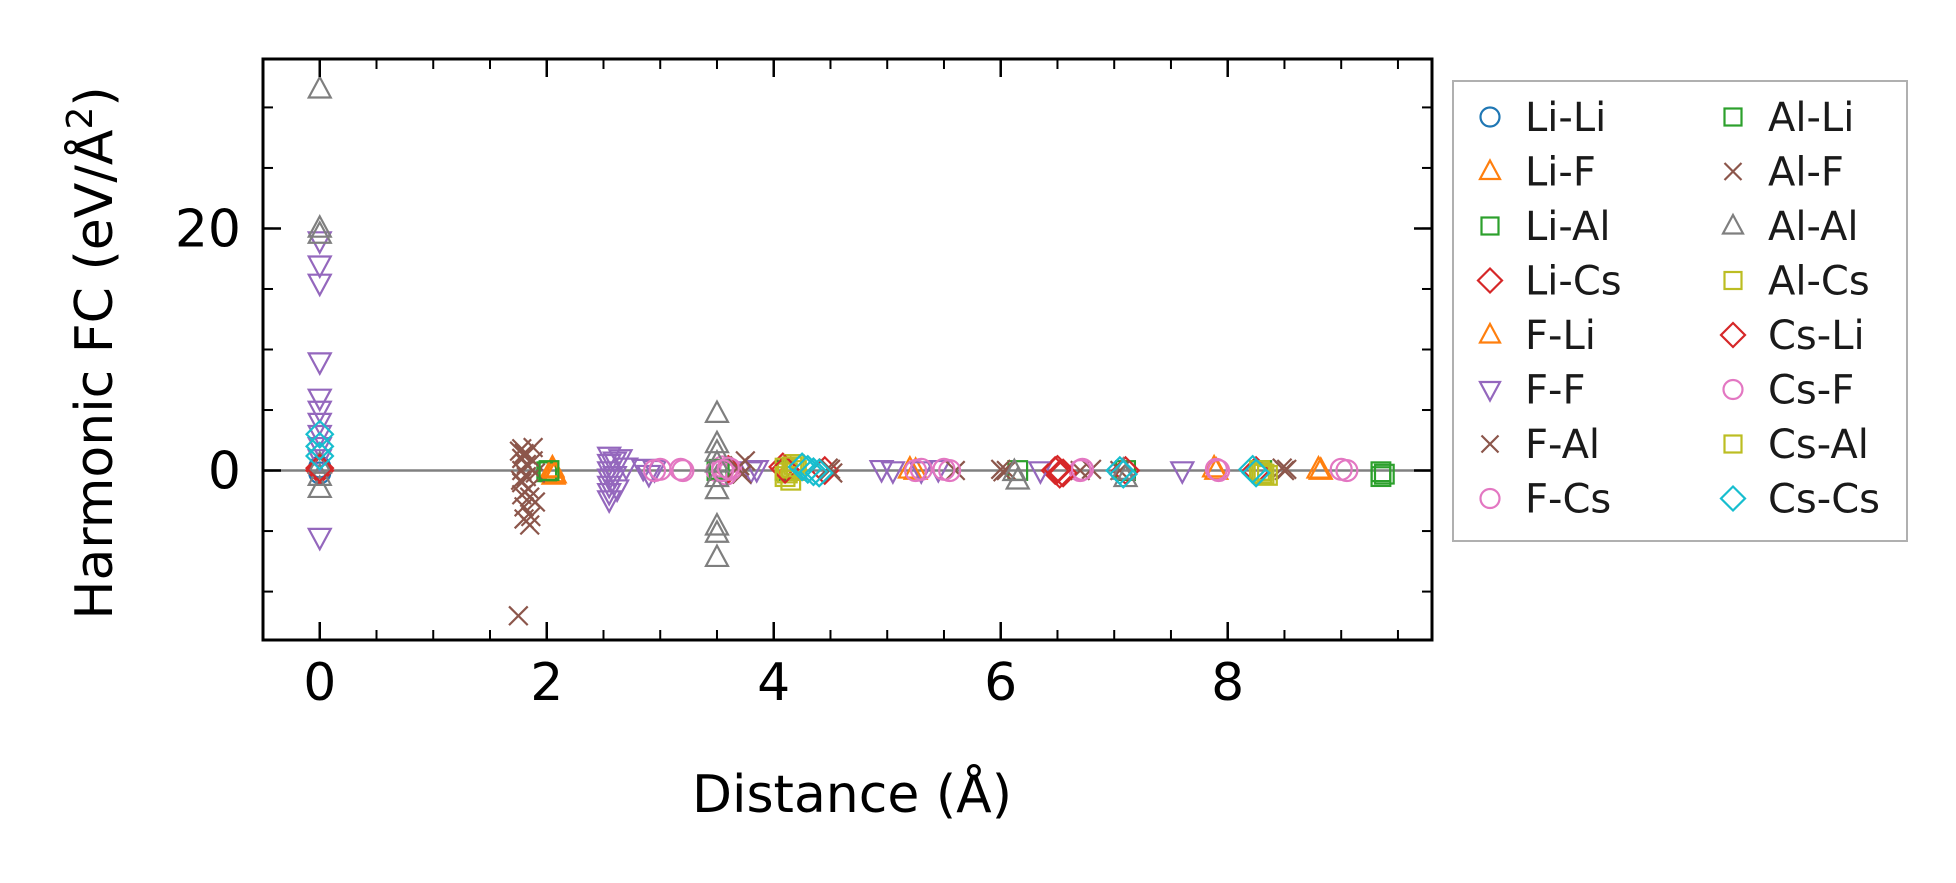 The width and height of the screenshot is (1956, 883). What do you see at coordinates (1806, 173) in the screenshot?
I see `legend-label: Al-F` at bounding box center [1806, 173].